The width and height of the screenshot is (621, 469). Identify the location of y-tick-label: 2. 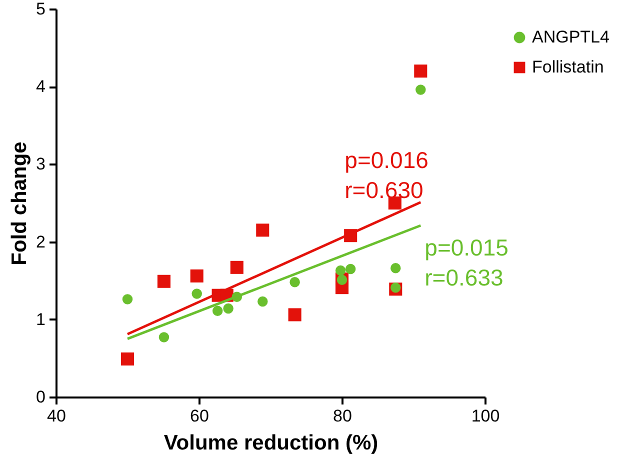
(41, 242).